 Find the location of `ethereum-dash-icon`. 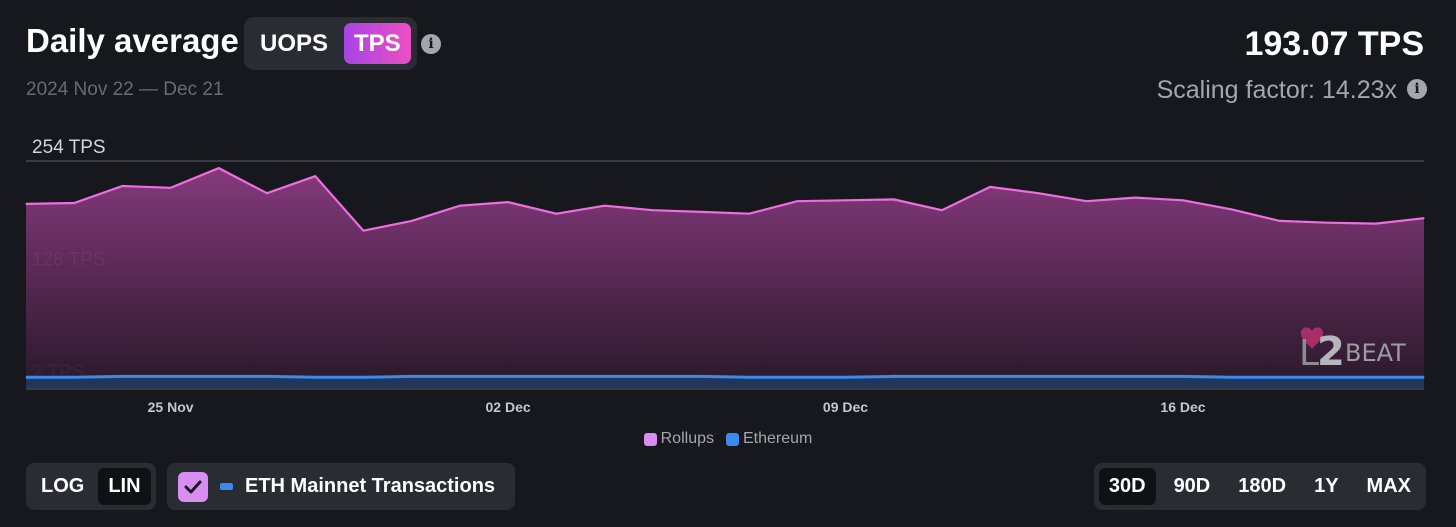

ethereum-dash-icon is located at coordinates (226, 486).